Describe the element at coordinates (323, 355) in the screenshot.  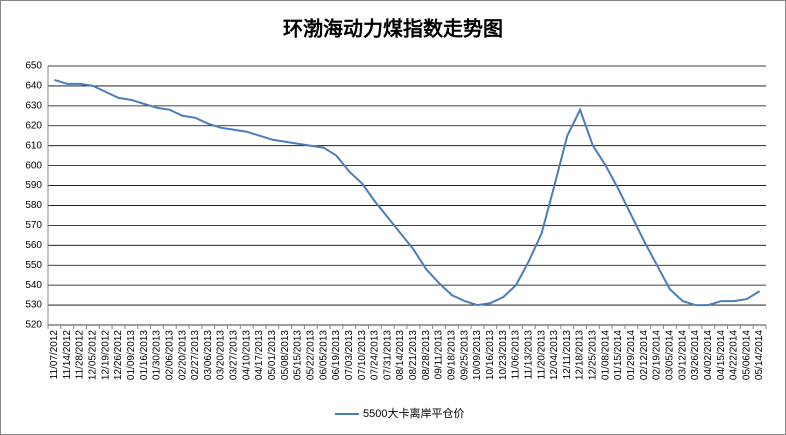
I see `x-tick-label: 06/05/2013` at that location.